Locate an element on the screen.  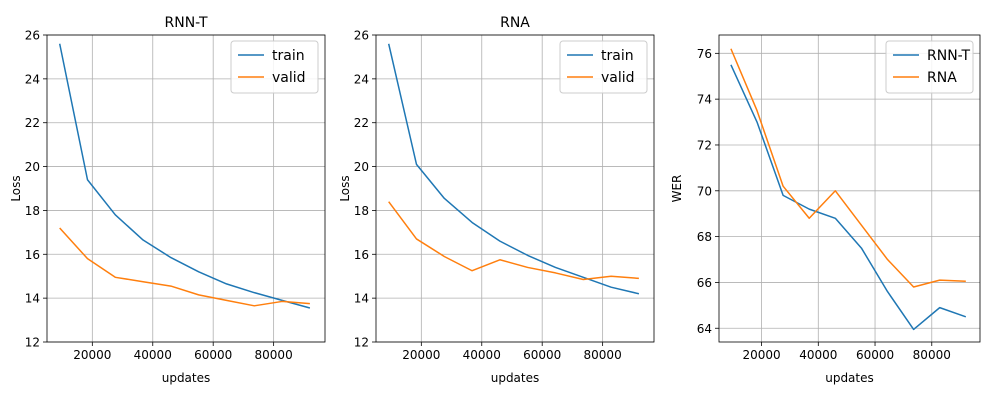
legend: RNN-T RNA is located at coordinates (929, 67).